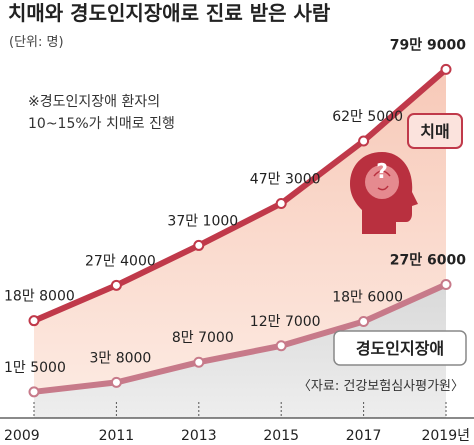 The image size is (474, 445). What do you see at coordinates (36, 42) in the screenshot?
I see `unit-label: (단위: 명)` at bounding box center [36, 42].